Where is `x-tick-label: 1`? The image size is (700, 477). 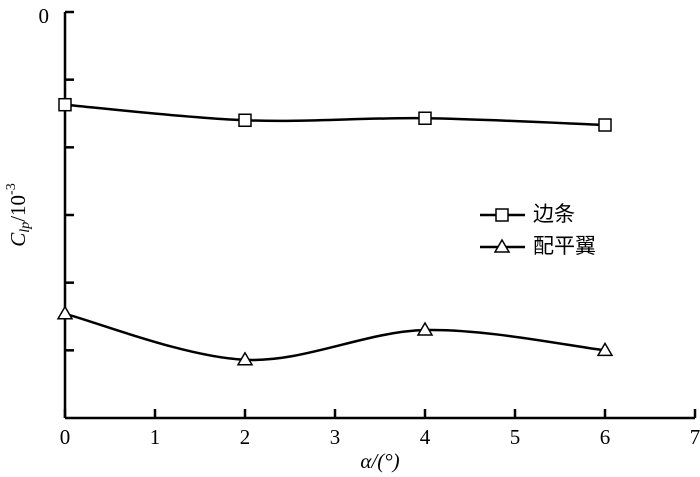
x-tick-label: 1 is located at coordinates (155, 437).